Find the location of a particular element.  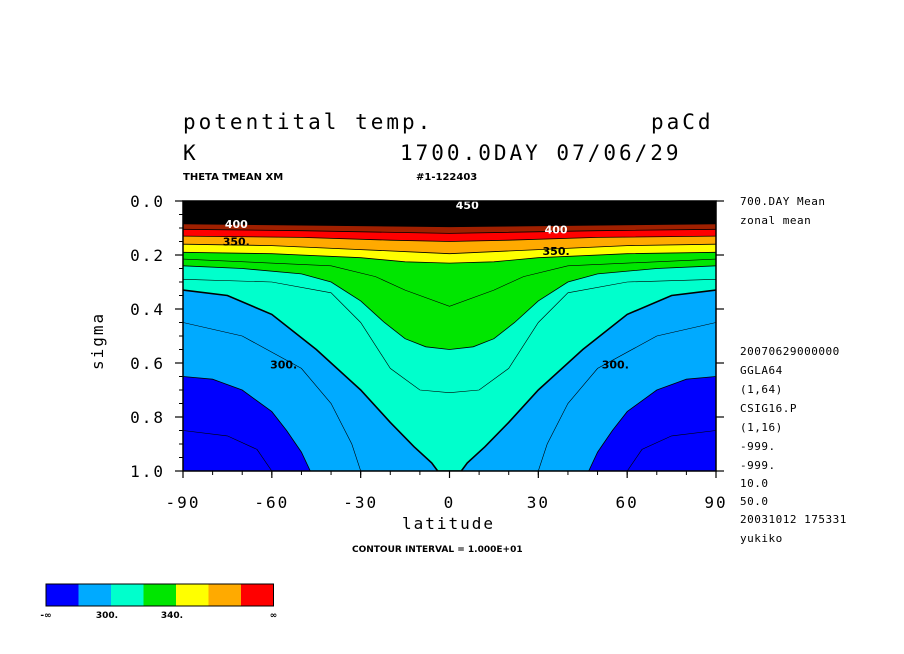

colorbar-label: -∞ is located at coordinates (45, 616).